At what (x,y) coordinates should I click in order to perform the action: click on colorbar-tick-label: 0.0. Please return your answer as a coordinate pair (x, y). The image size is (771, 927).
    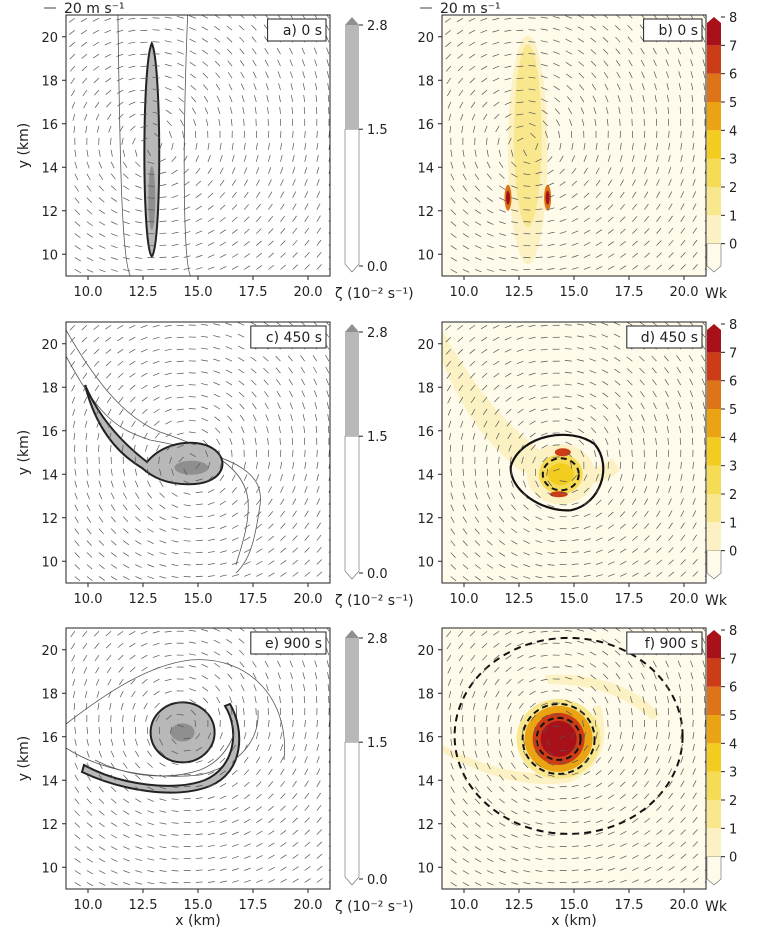
    Looking at the image, I should click on (377, 880).